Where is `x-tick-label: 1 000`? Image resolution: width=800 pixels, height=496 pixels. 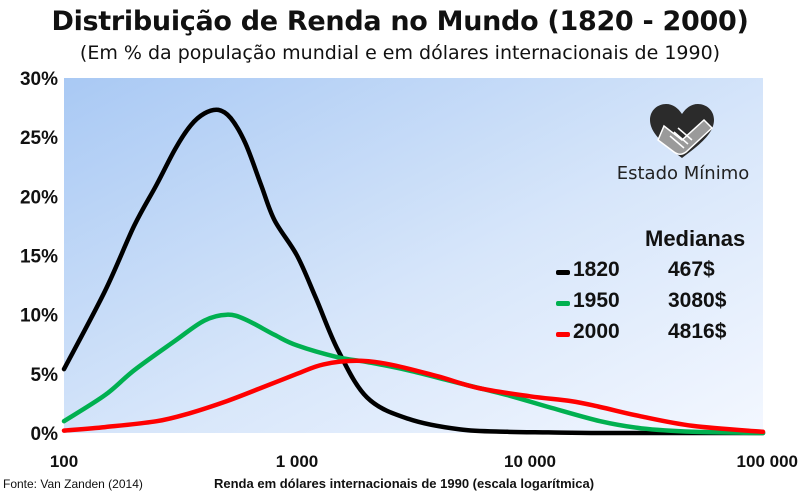 x-tick-label: 1 000 is located at coordinates (297, 461).